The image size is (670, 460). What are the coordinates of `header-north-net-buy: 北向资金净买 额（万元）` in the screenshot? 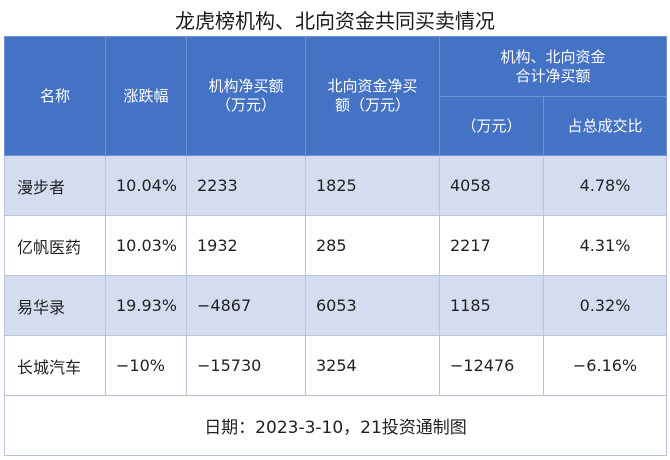 It's located at (372, 96).